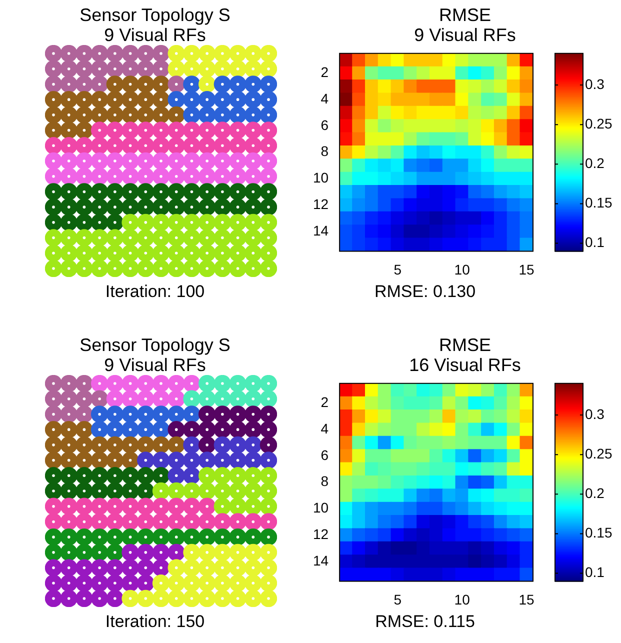 The height and width of the screenshot is (643, 621). I want to click on text: RMSE: 0.130, so click(425, 292).